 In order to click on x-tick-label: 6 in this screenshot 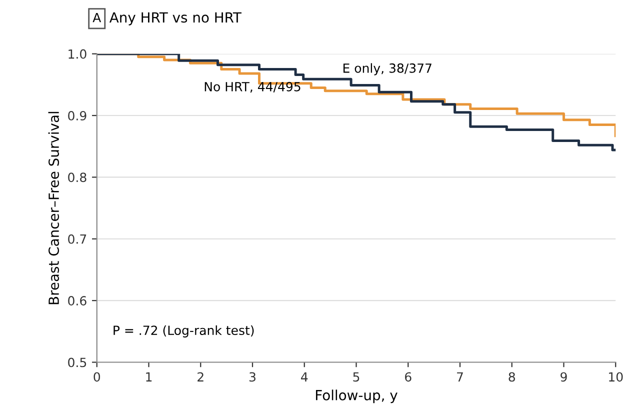, I will do `click(408, 377)`.